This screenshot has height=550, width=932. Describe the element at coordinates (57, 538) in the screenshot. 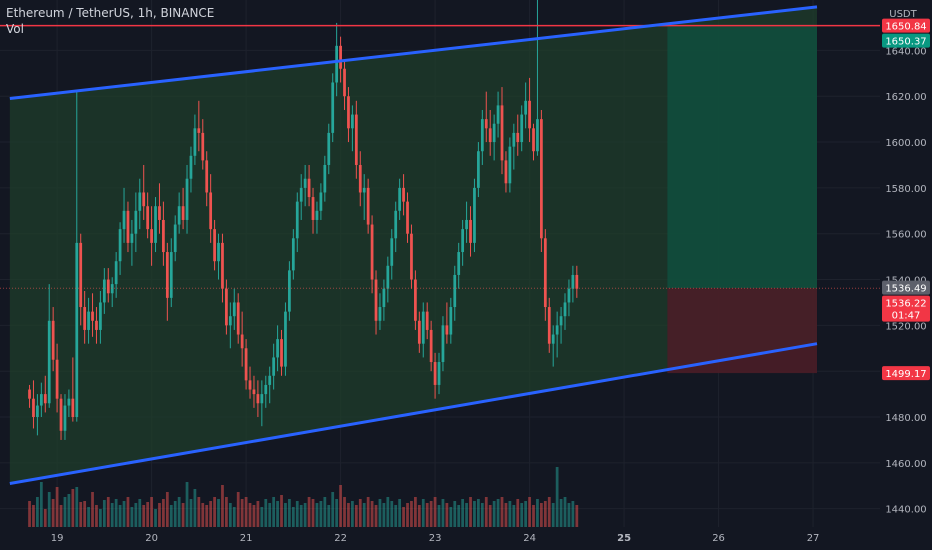

I see `time-tick-label: 19` at that location.